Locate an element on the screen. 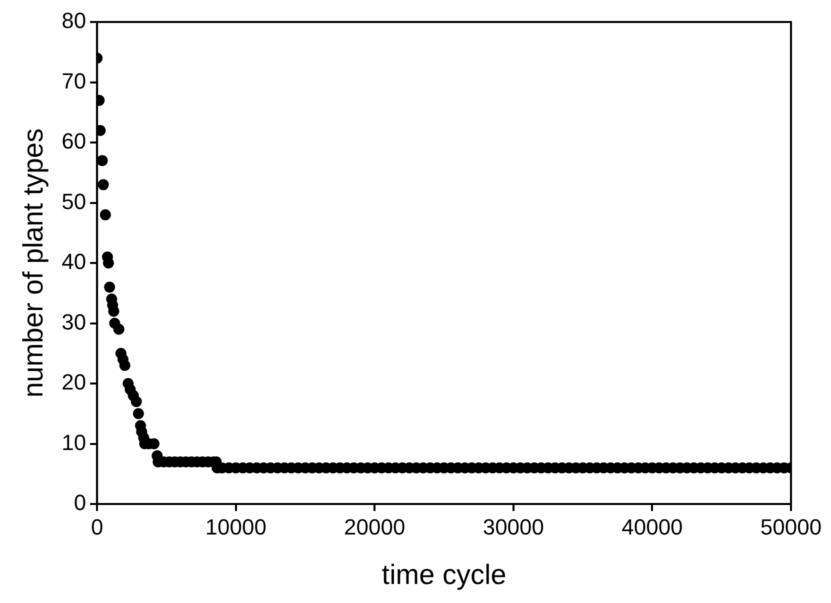  x-tick-label: 30000 is located at coordinates (513, 527).